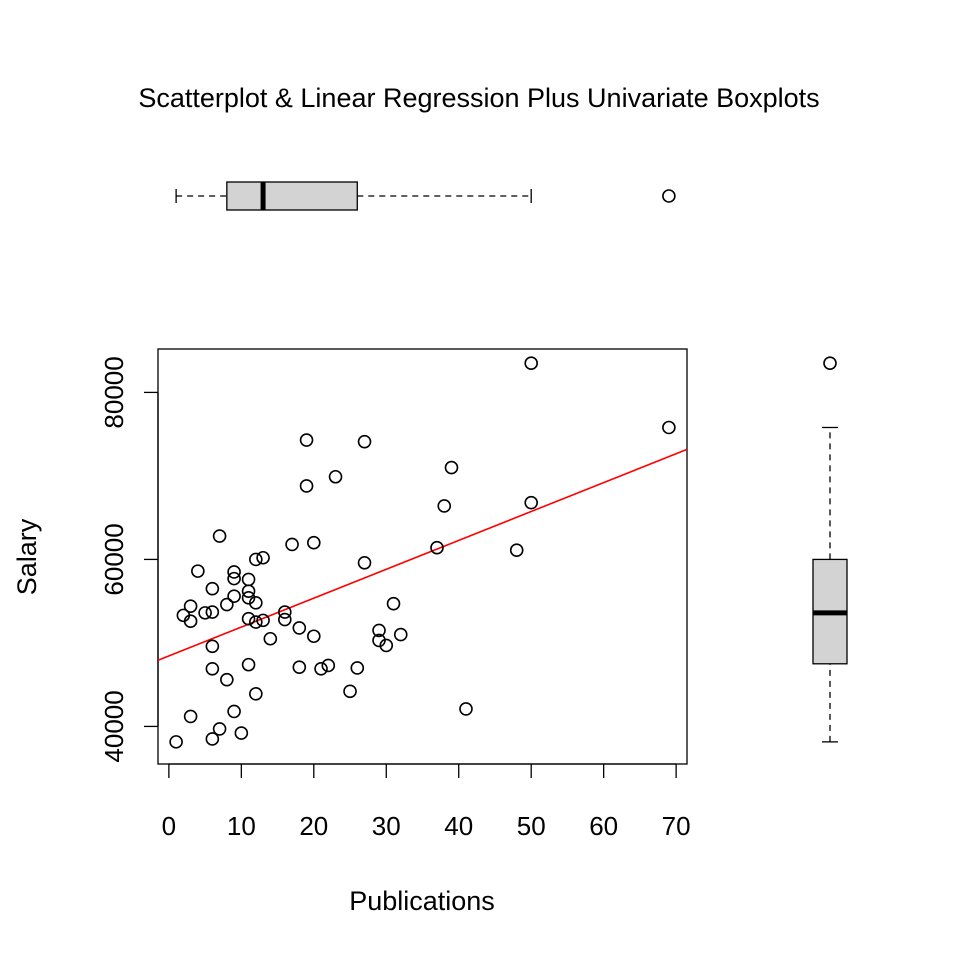 The image size is (960, 960). I want to click on x-tick-label: 40, so click(458, 826).